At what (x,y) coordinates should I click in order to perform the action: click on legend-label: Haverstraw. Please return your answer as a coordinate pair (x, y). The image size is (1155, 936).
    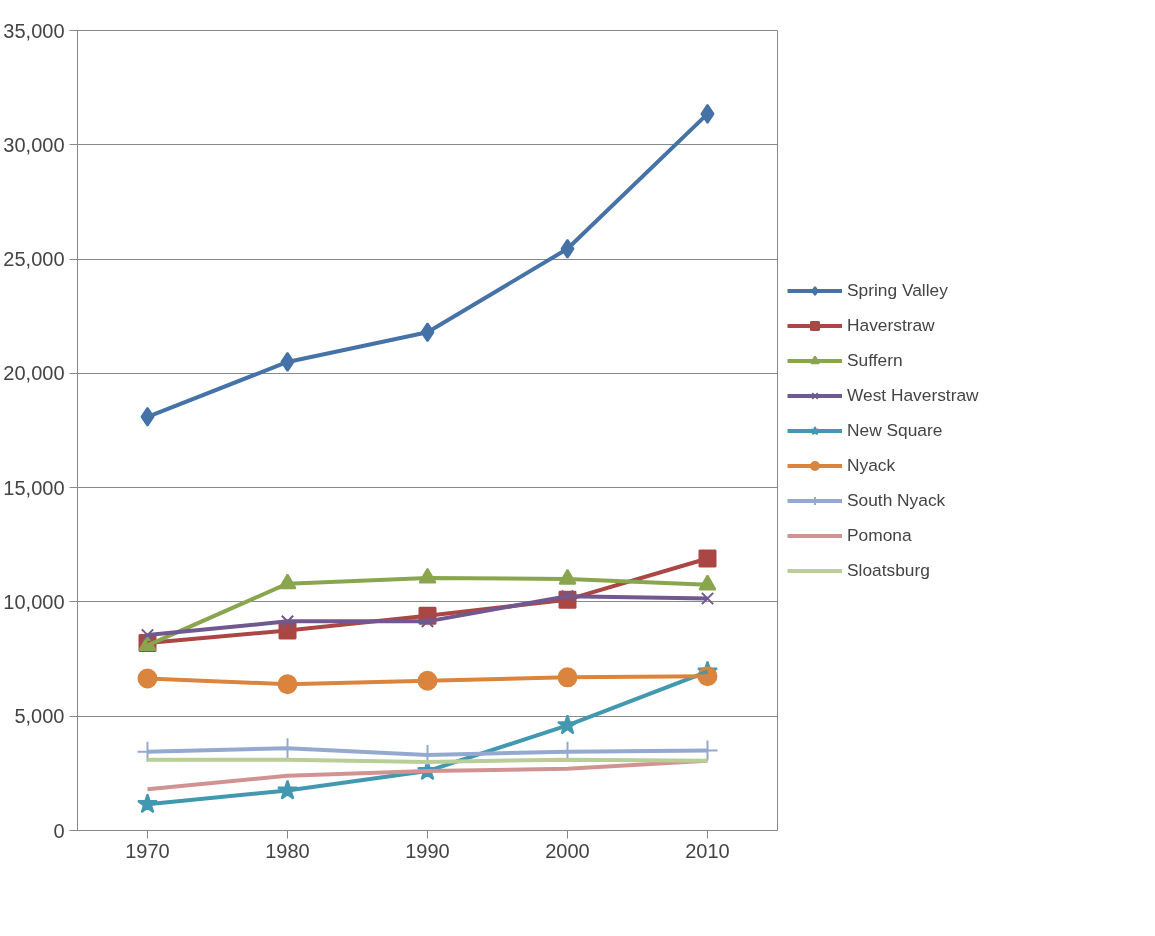
    Looking at the image, I should click on (891, 325).